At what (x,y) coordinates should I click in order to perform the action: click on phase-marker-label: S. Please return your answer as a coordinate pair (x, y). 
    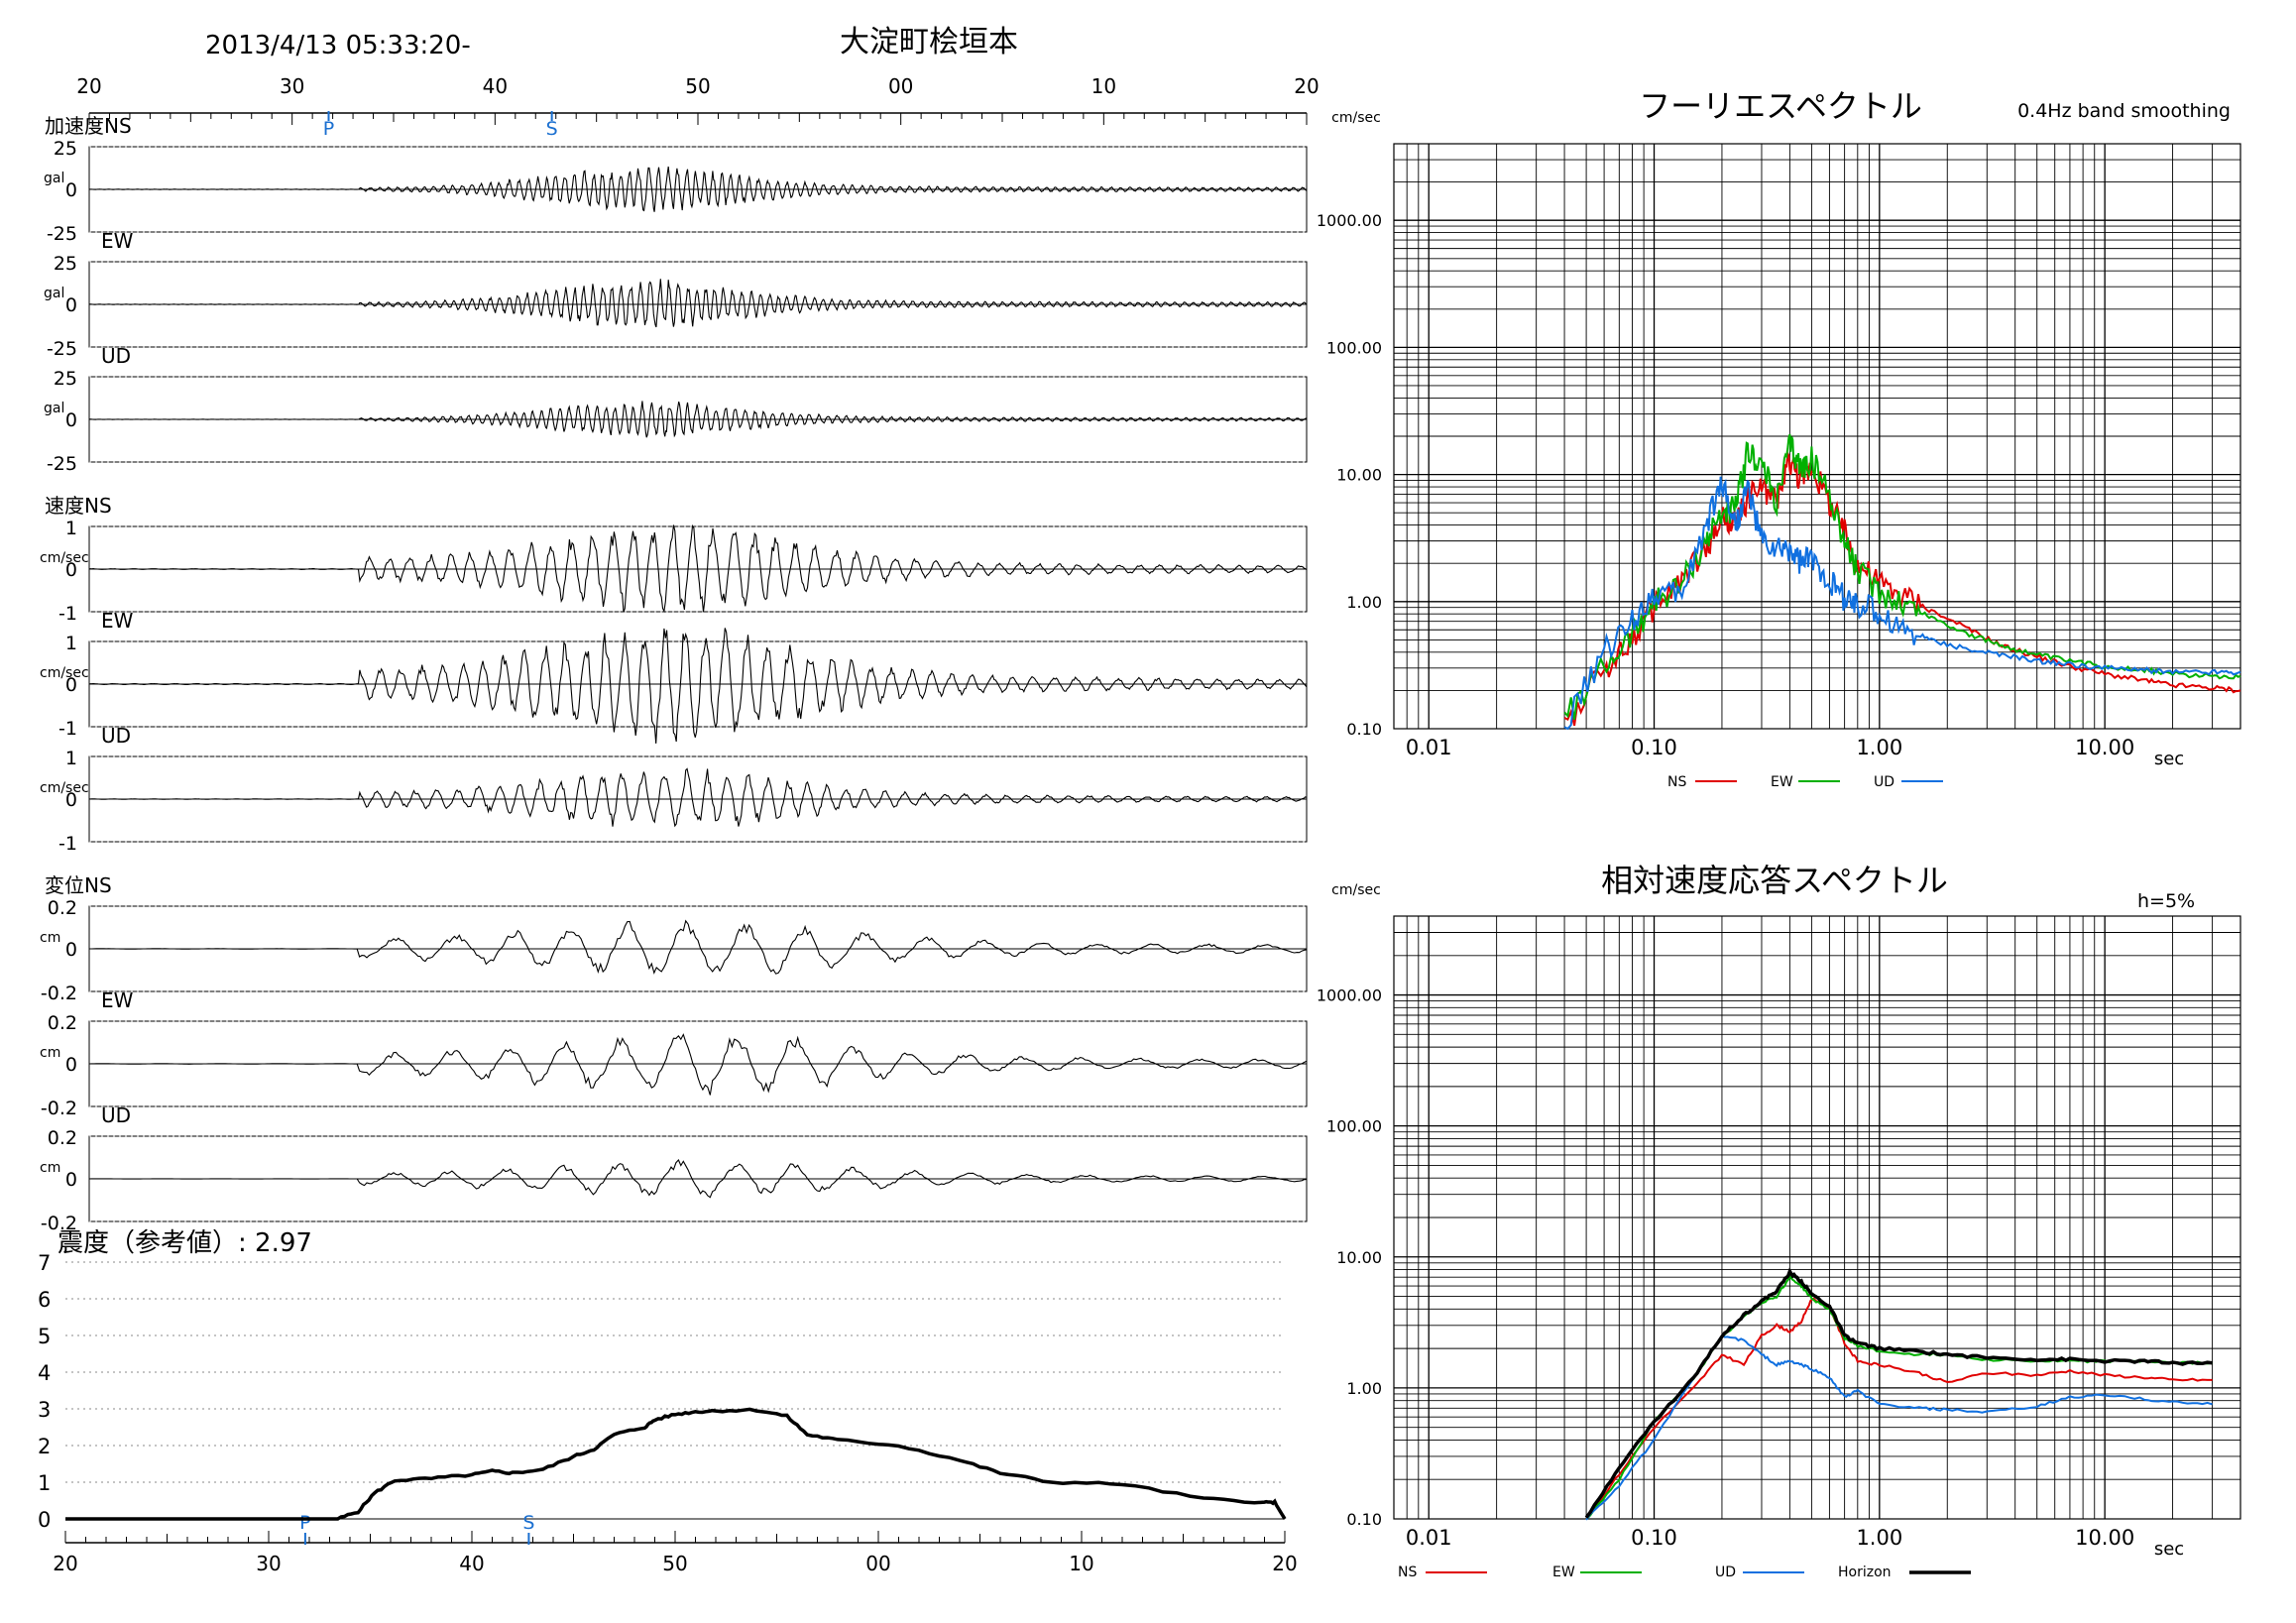
    Looking at the image, I should click on (552, 129).